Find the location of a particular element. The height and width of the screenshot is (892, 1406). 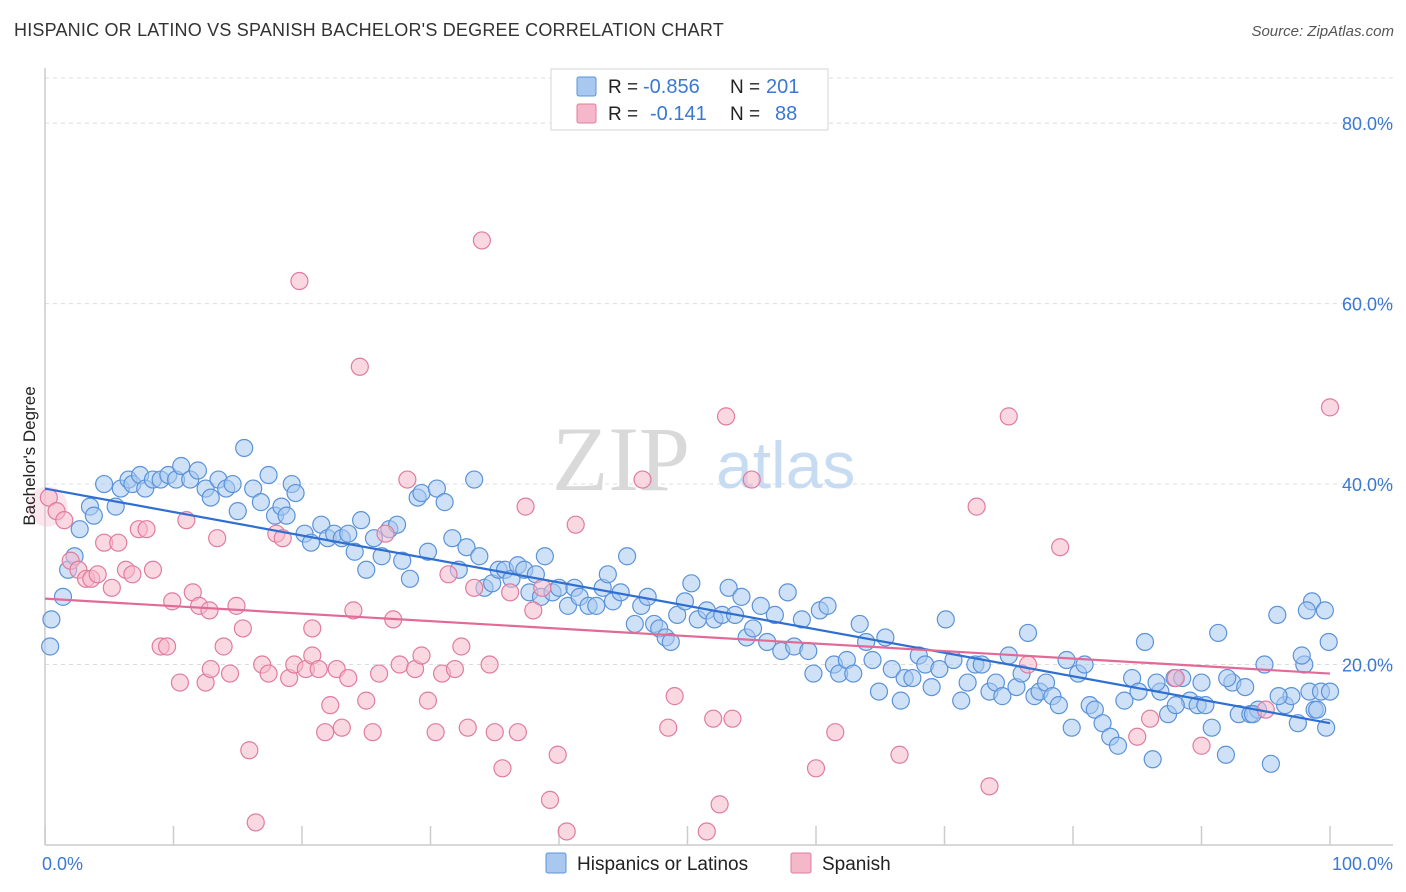

y-tick-label: 60.0% is located at coordinates (1367, 305).